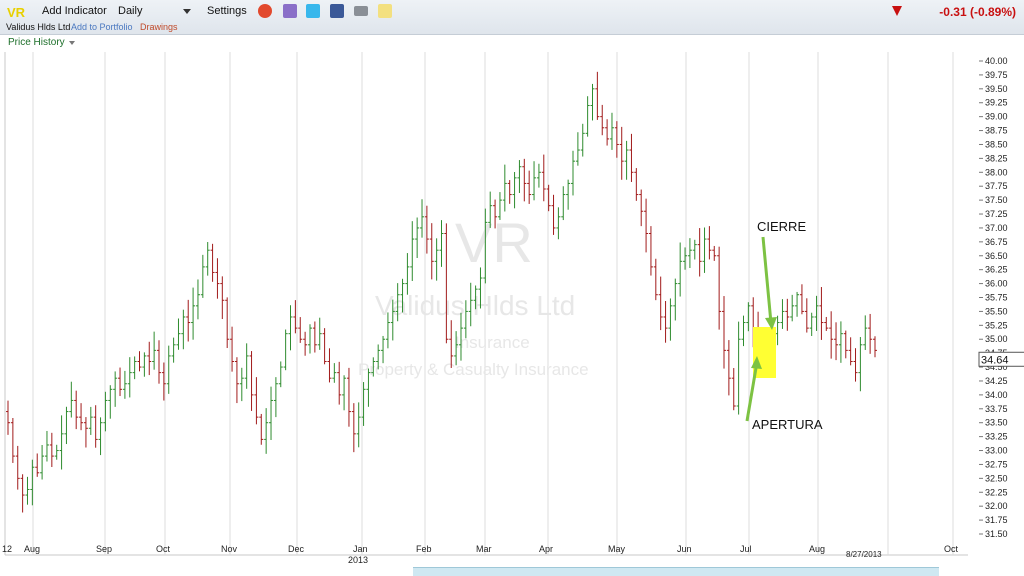 This screenshot has height=576, width=1024. Describe the element at coordinates (227, 11) in the screenshot. I see `settings-button: Settings` at that location.